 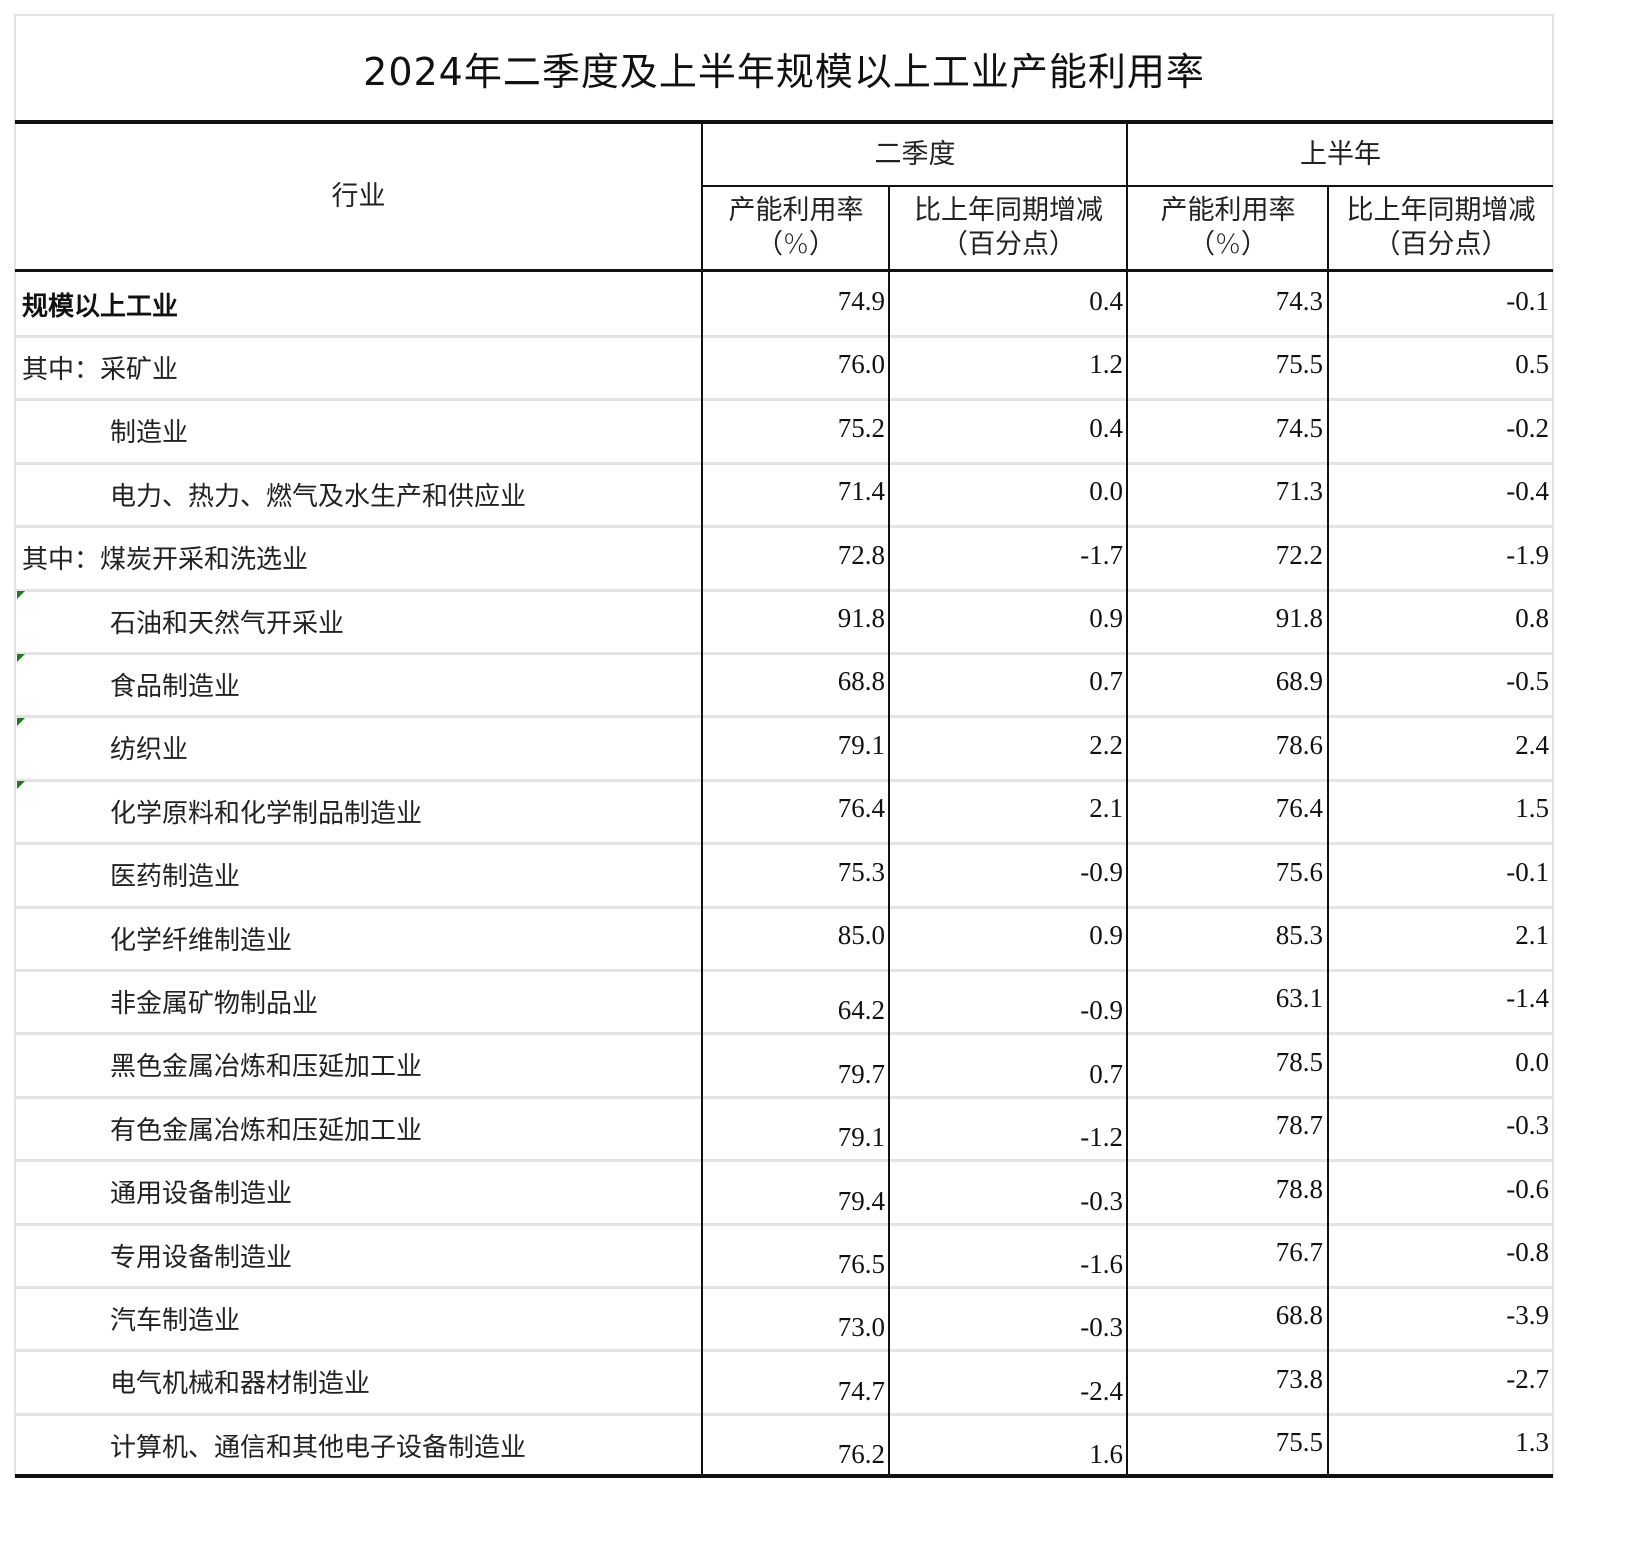 What do you see at coordinates (861, 1137) in the screenshot?
I see `value-q2-rate: 79.1` at bounding box center [861, 1137].